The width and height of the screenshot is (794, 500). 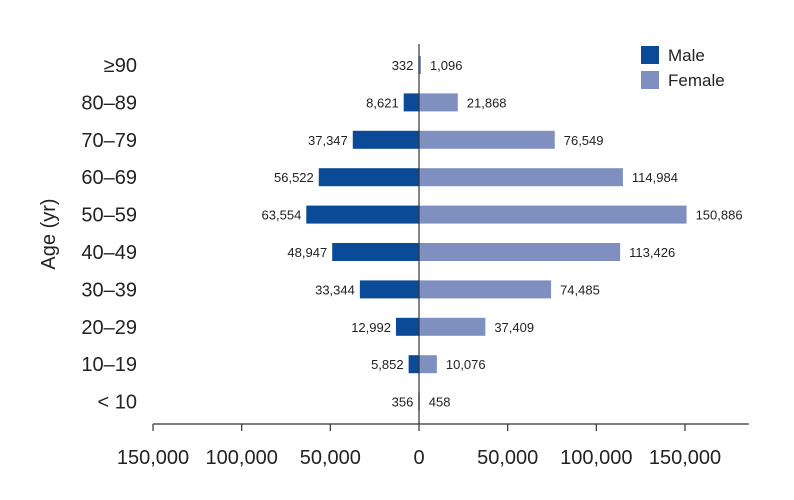 What do you see at coordinates (109, 216) in the screenshot?
I see `category-label-50-59: 50–59` at bounding box center [109, 216].